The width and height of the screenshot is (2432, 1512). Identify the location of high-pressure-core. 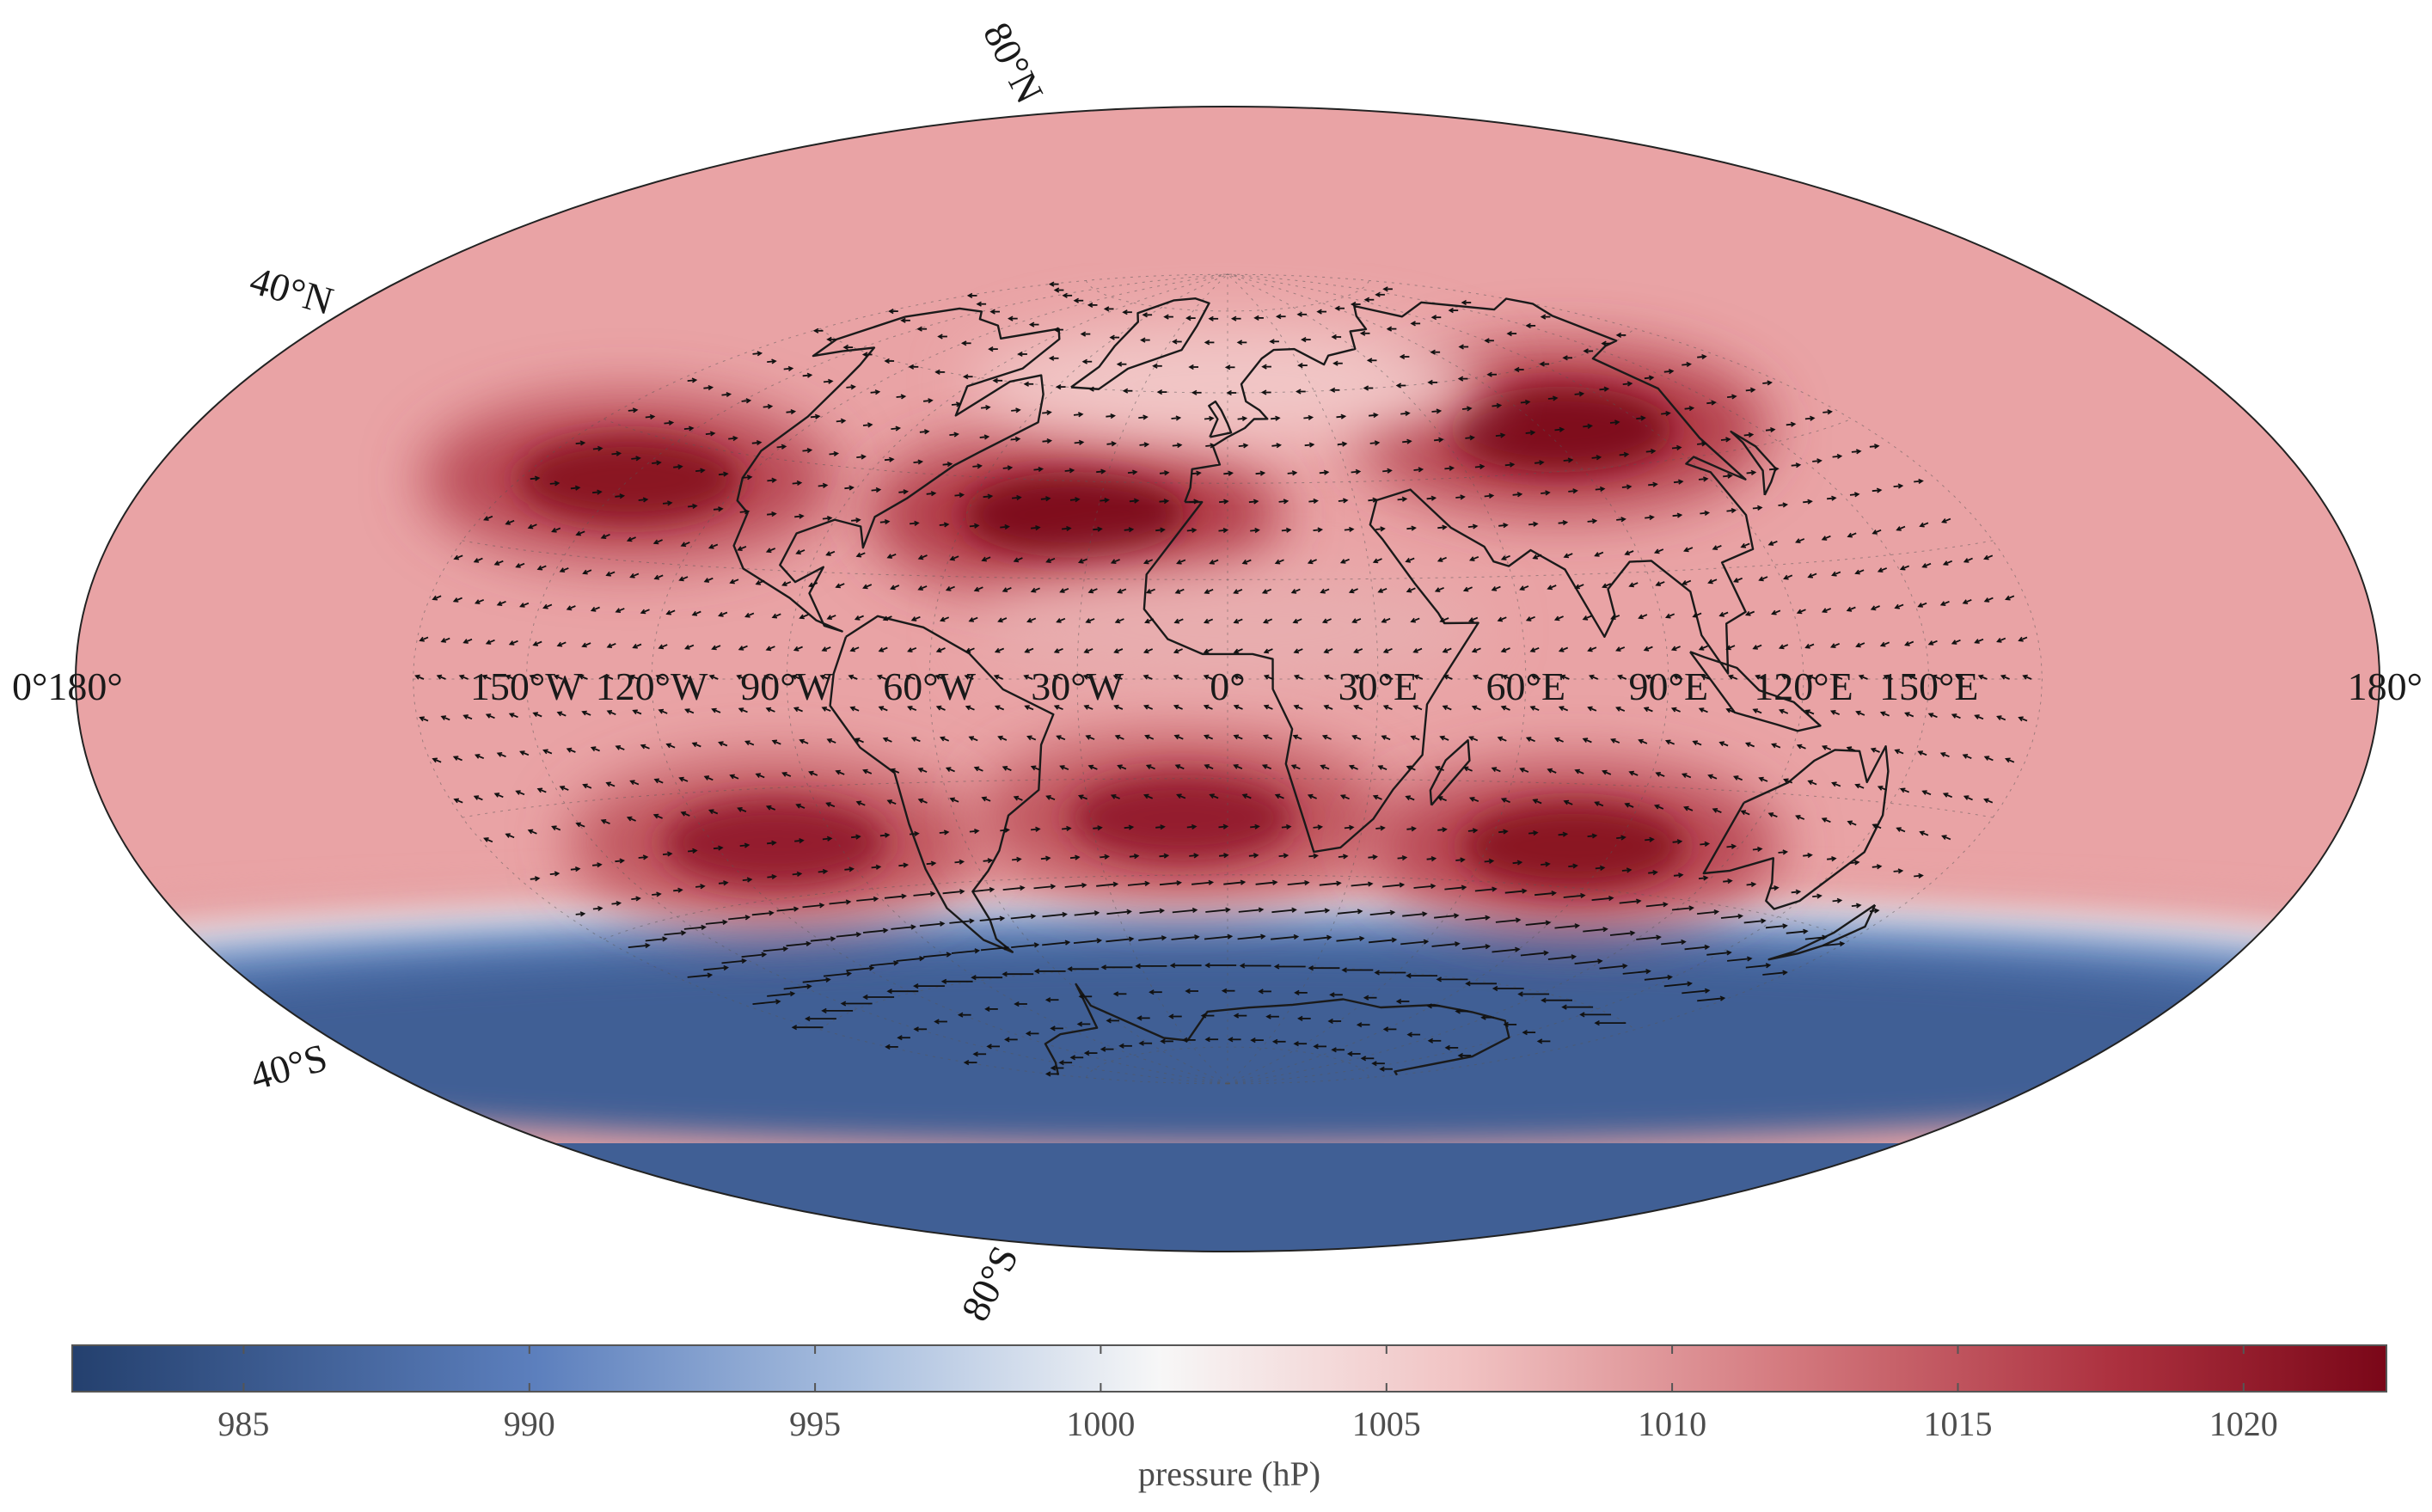
(1181, 817).